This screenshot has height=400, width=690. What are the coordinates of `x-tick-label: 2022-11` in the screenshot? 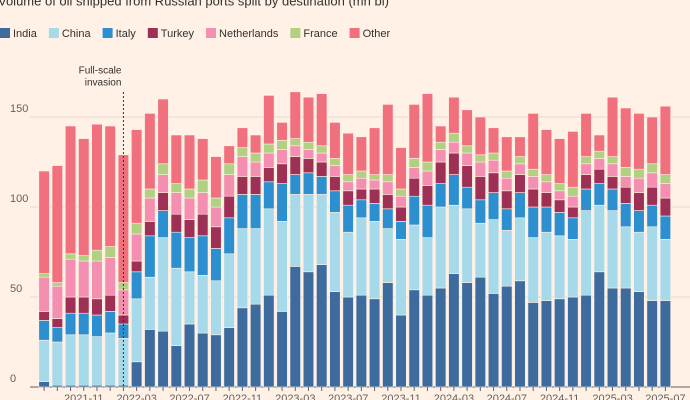 It's located at (243, 396).